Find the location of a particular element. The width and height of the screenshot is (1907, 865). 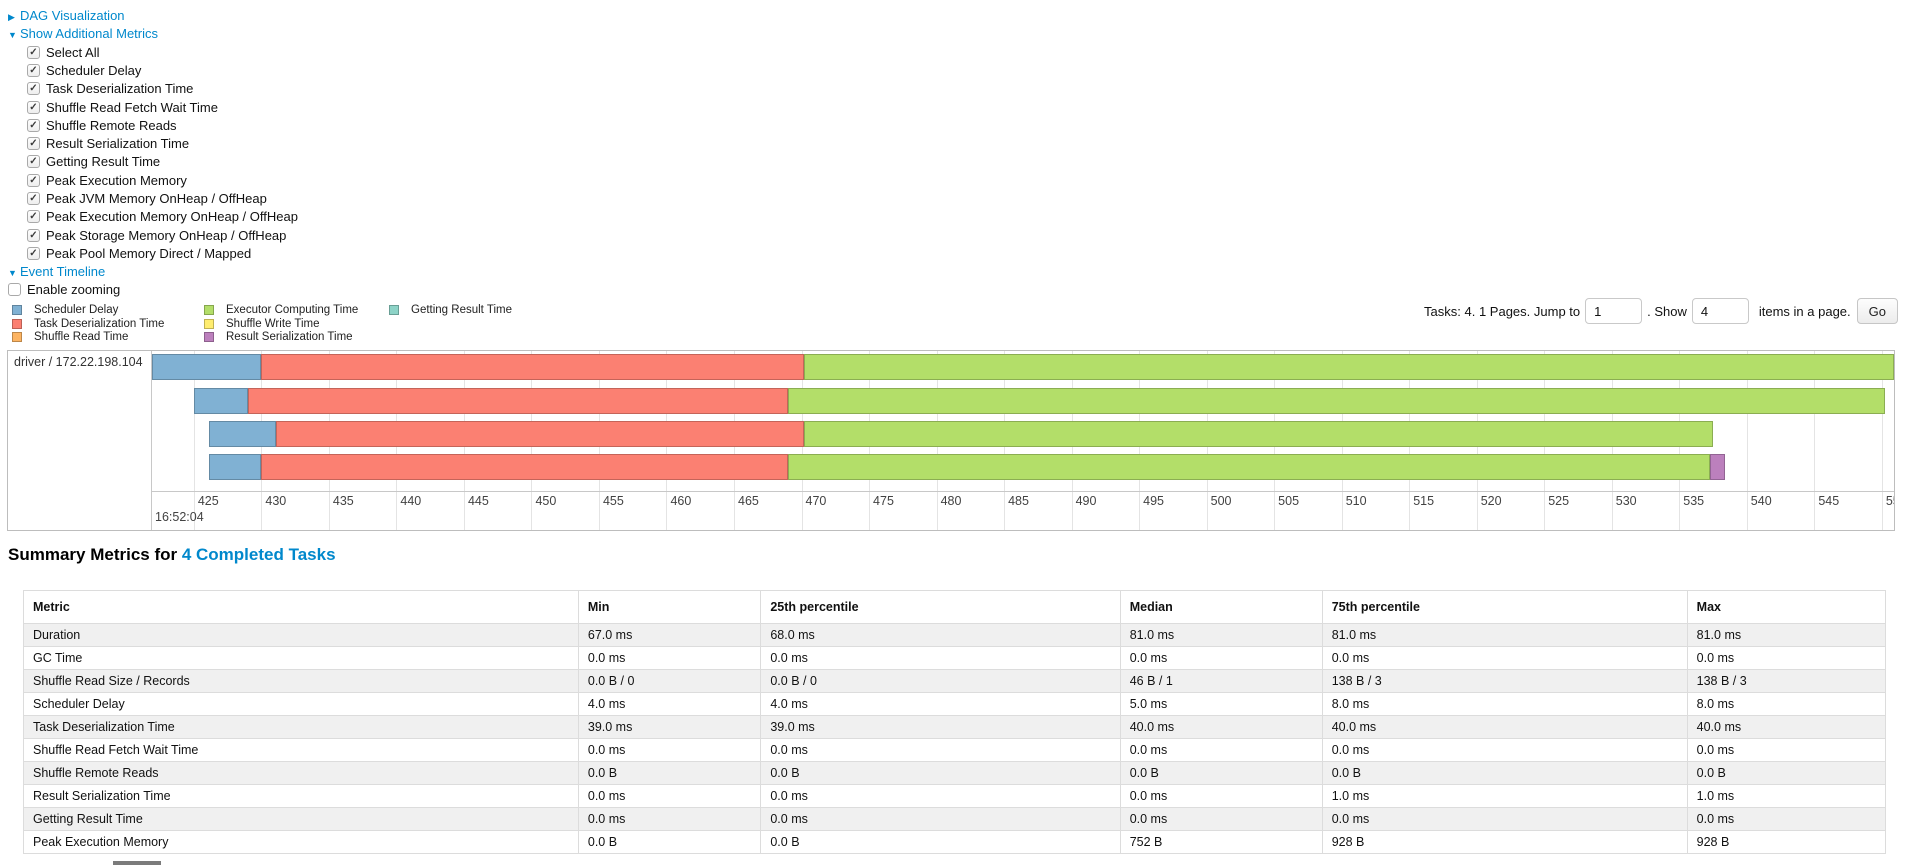

legend-label: Task Deserialization Time is located at coordinates (99, 323).